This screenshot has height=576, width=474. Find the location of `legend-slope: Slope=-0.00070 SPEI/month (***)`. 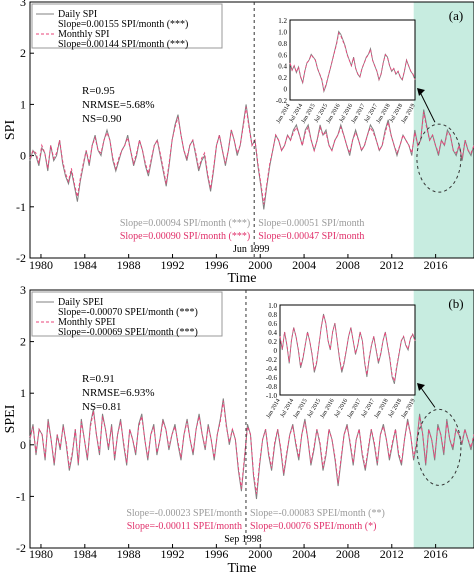

legend-slope: Slope=-0.00070 SPEI/month (***) is located at coordinates (128, 312).